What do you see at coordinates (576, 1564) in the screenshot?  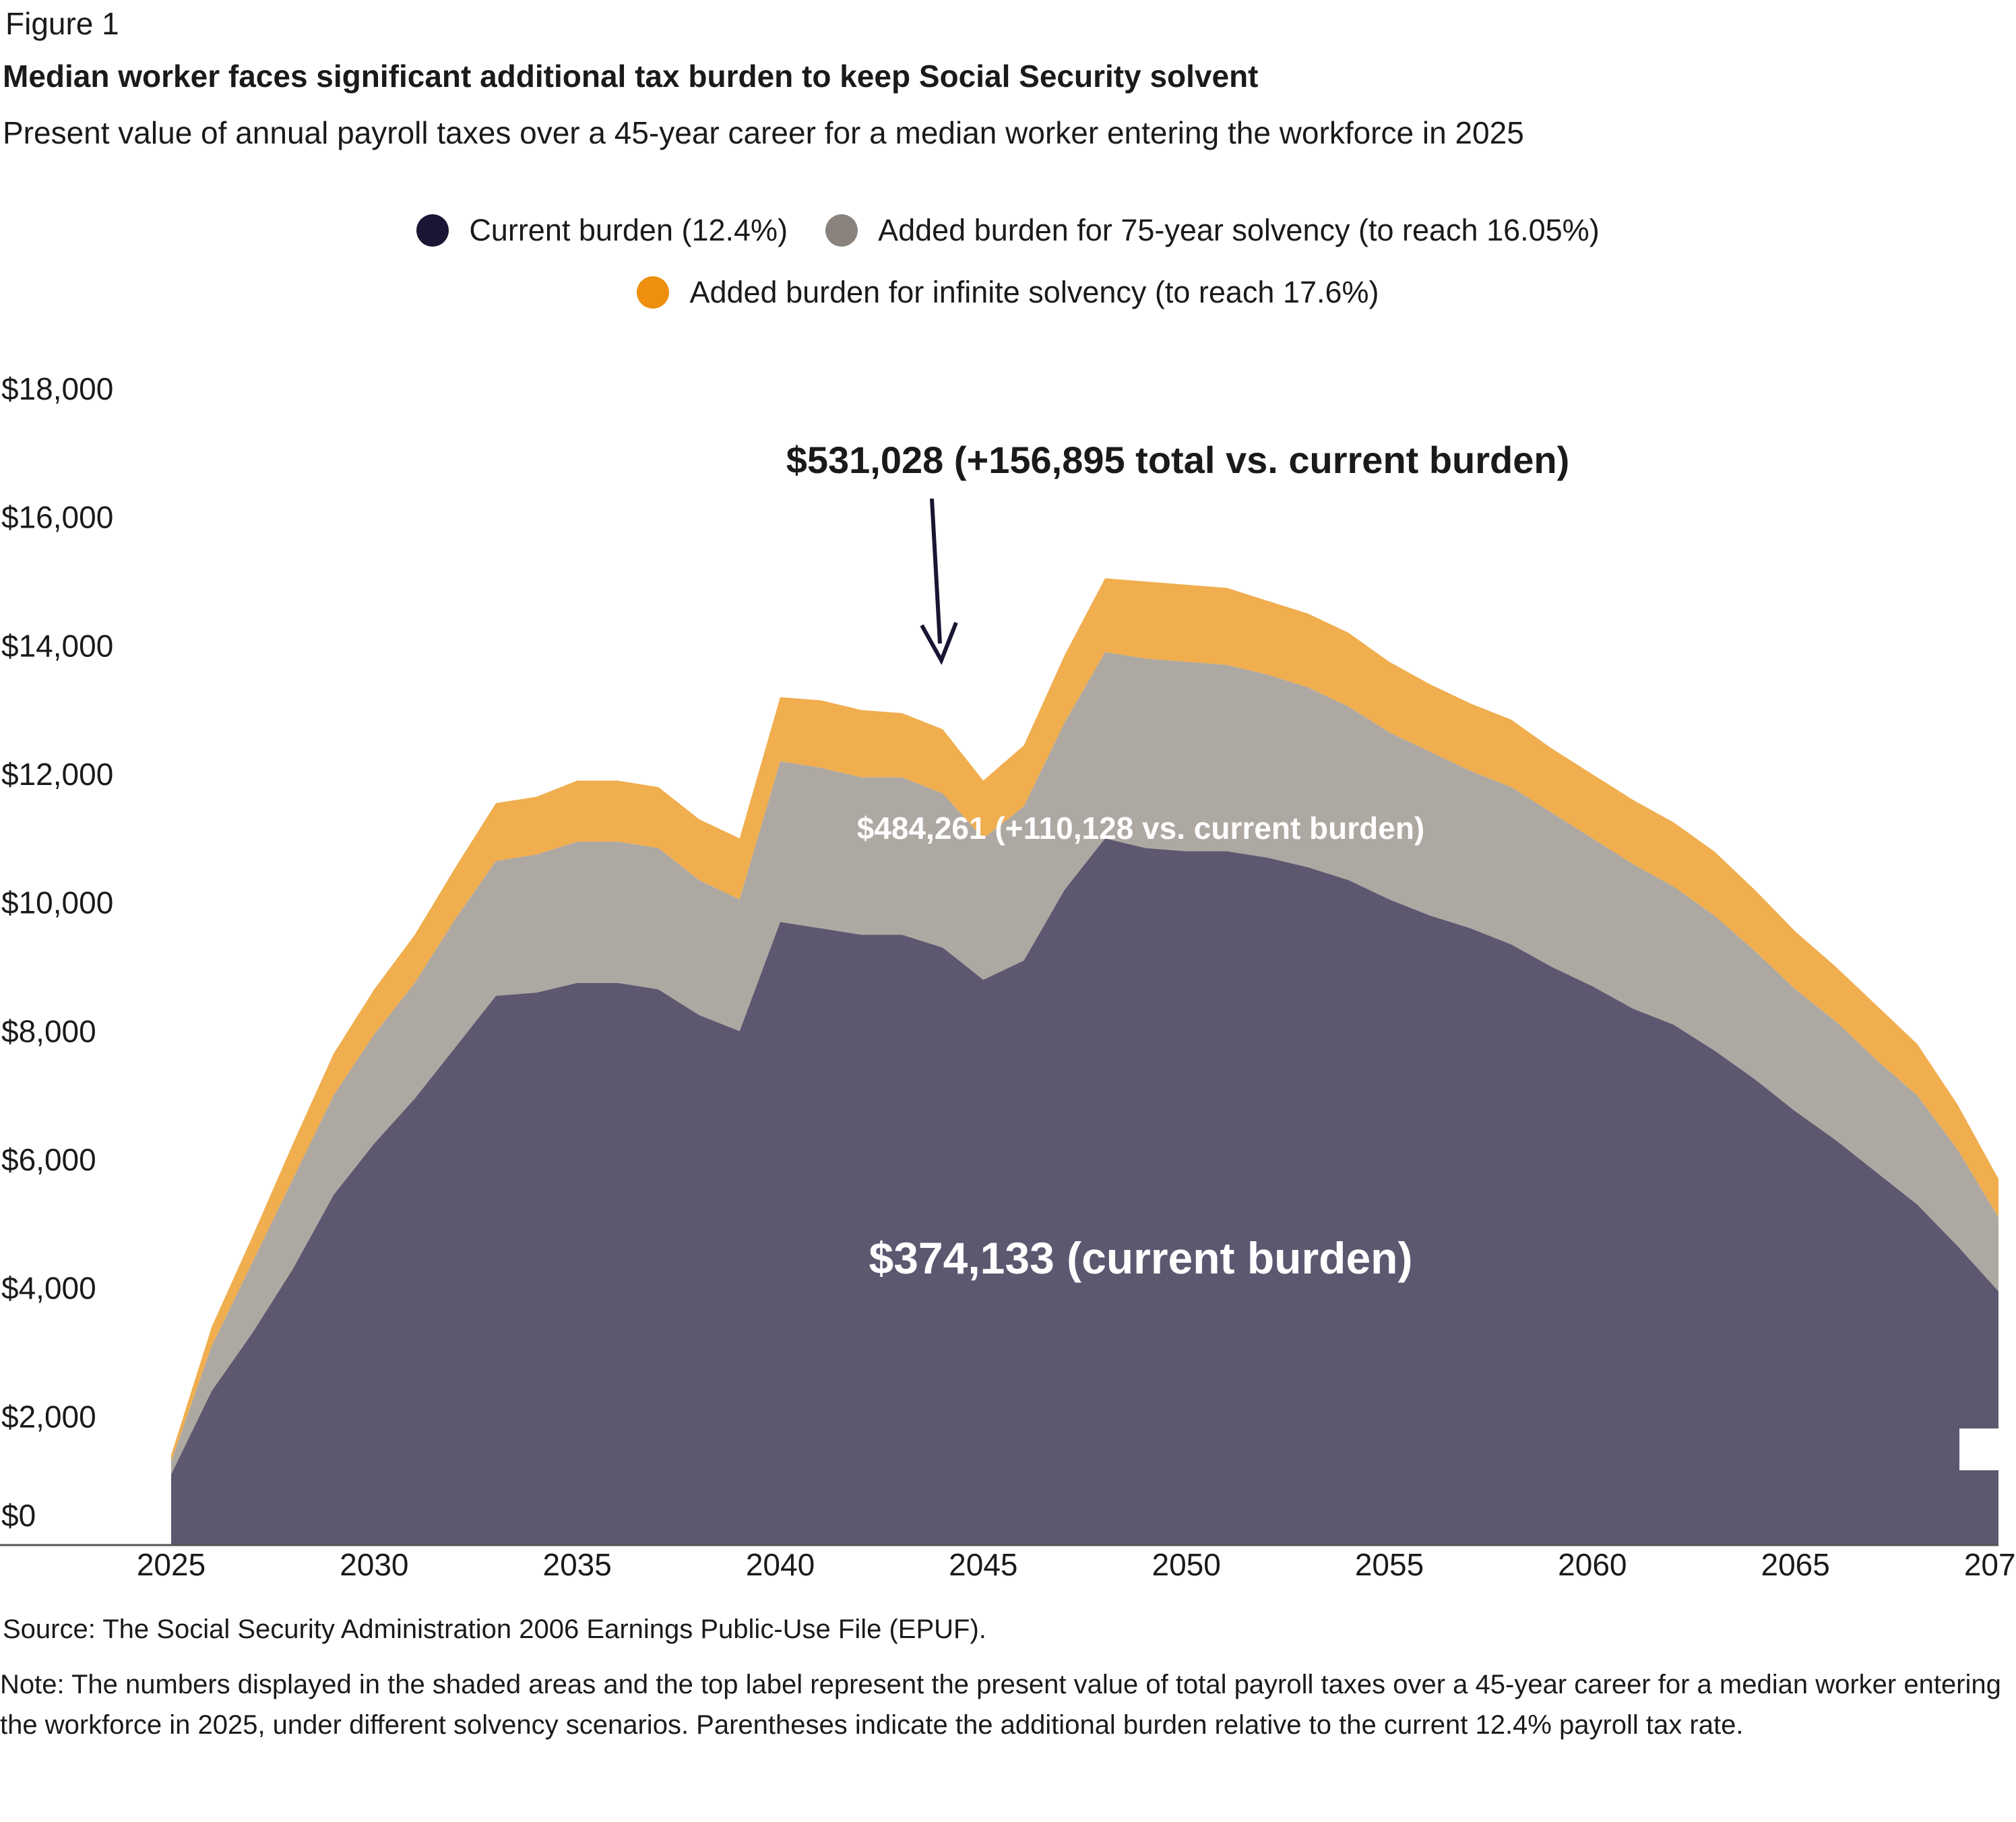 I see `x-tick-label: 2035` at bounding box center [576, 1564].